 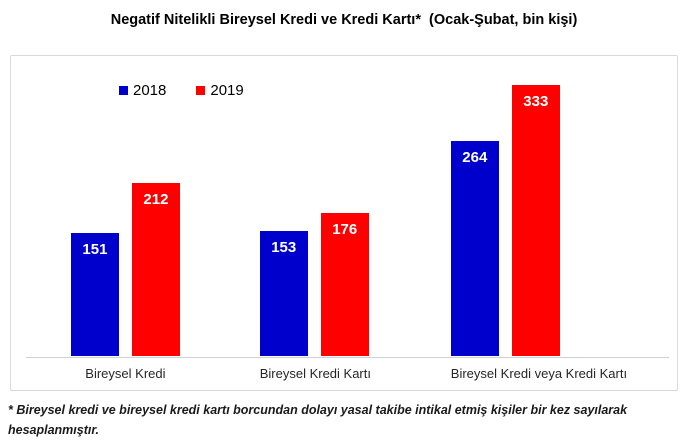 I want to click on bar-value-label: 212, so click(x=156, y=200).